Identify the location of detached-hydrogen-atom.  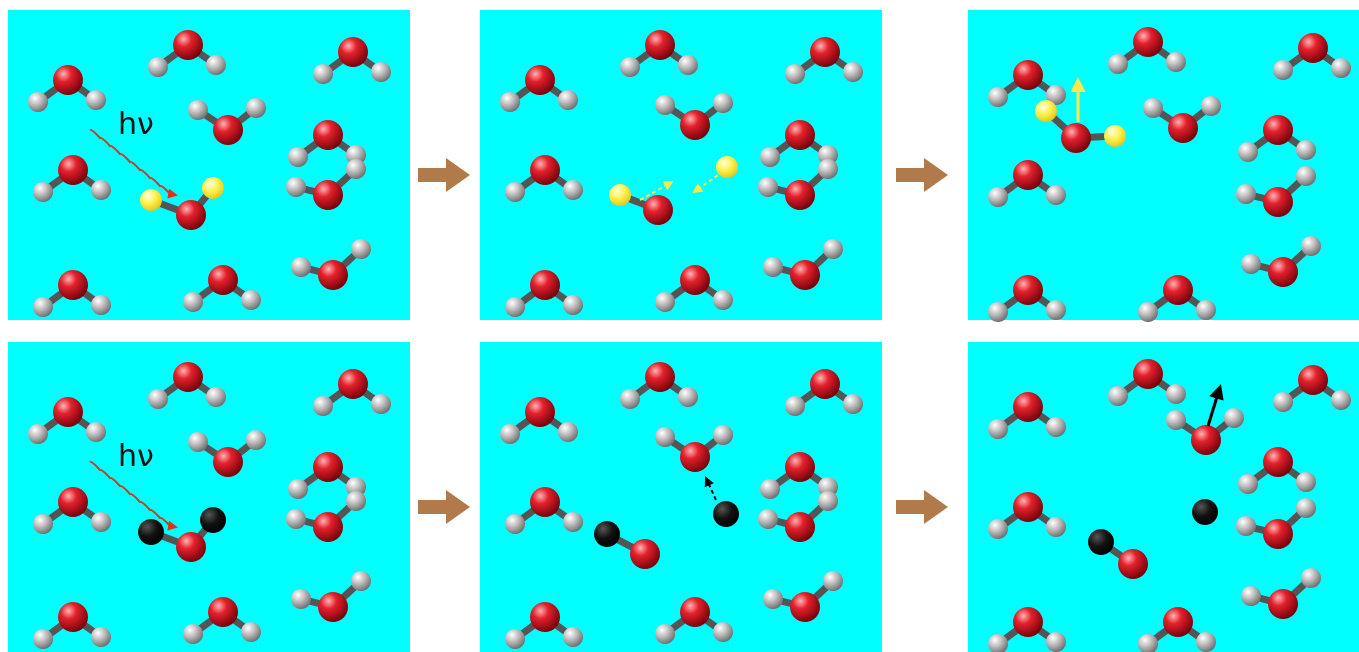
(1101, 542).